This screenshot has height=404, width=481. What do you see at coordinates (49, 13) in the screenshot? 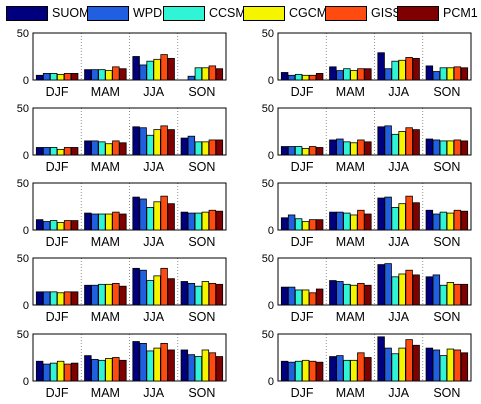
I see `legend-item-suomi: SUOMI` at bounding box center [49, 13].